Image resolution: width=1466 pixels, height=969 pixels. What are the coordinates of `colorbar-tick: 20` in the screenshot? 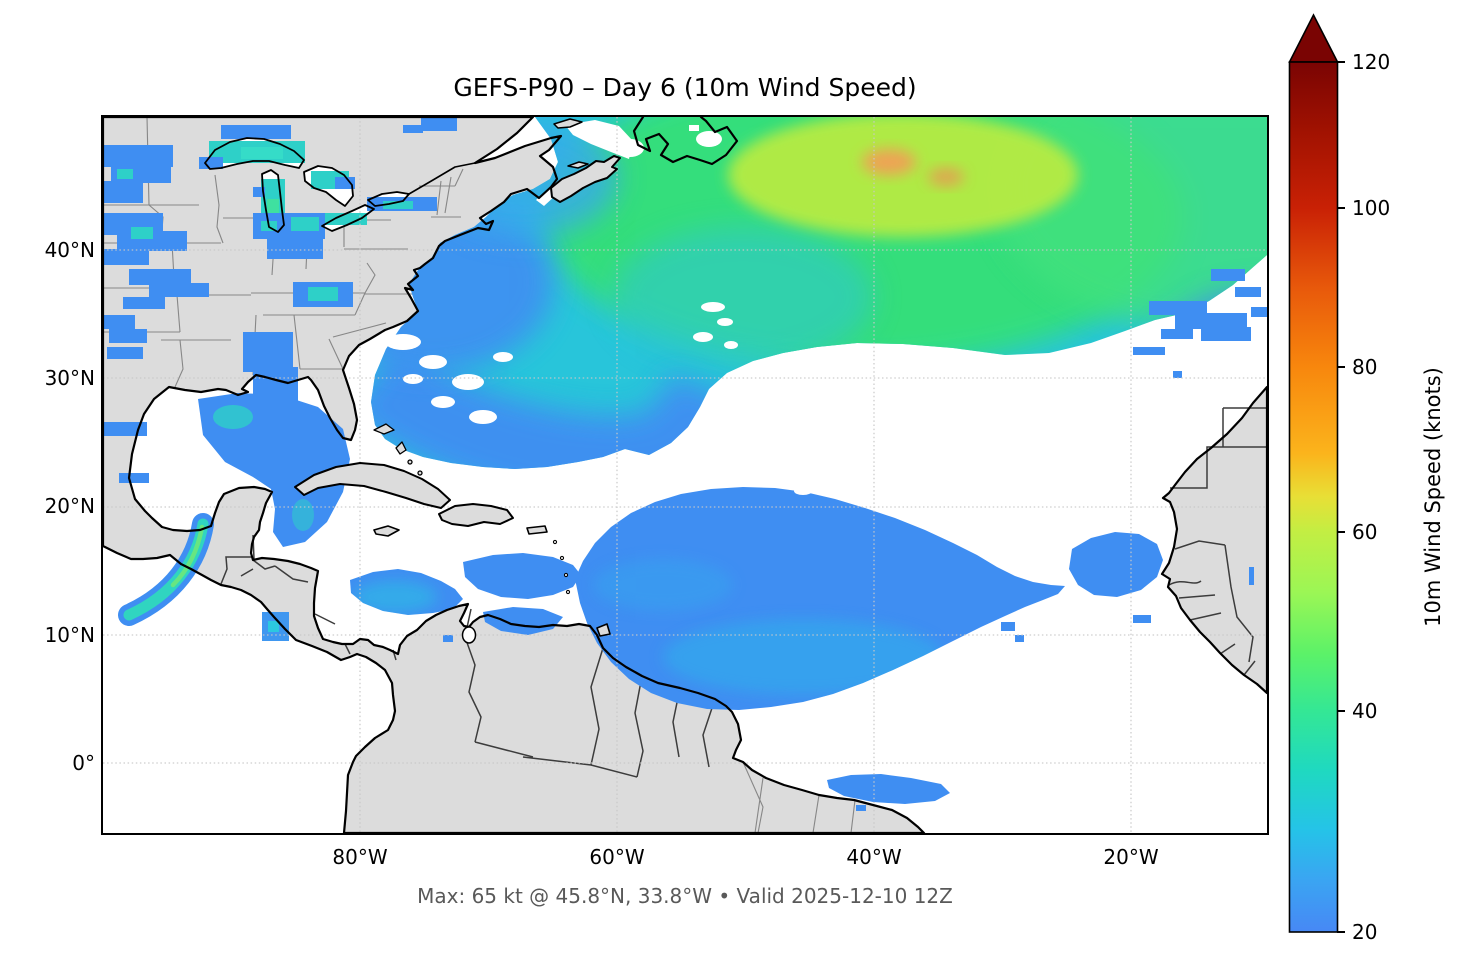 It's located at (1357, 932).